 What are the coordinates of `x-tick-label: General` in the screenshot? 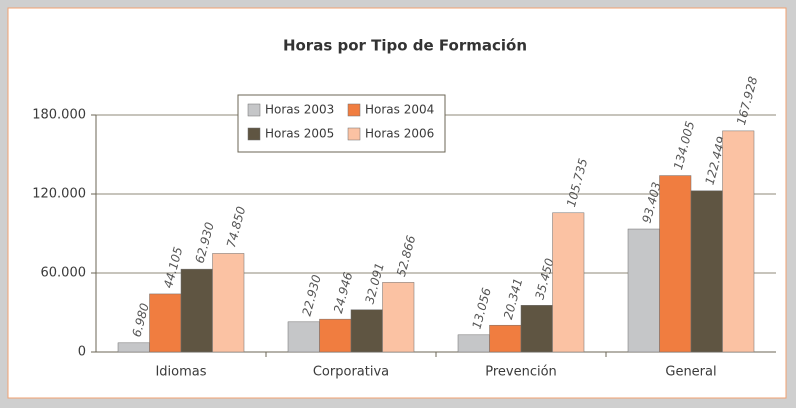 It's located at (690, 372).